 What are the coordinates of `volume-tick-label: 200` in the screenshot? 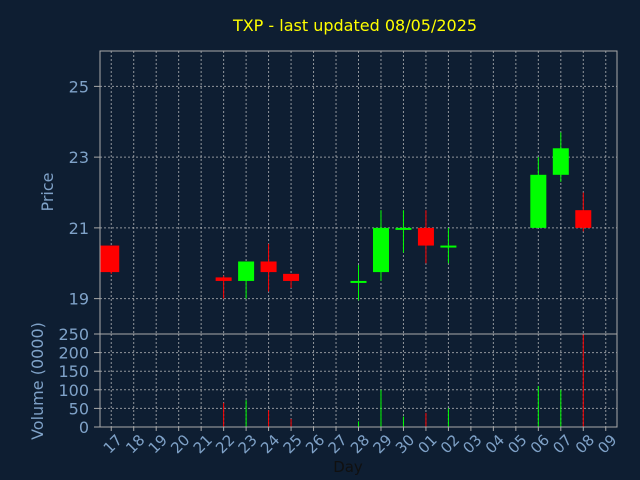 It's located at (73, 353).